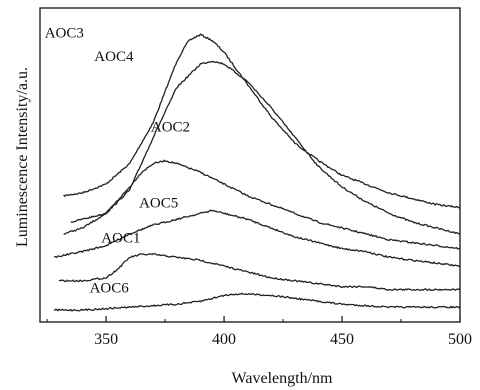  I want to click on series-line-aoc6, so click(257, 302).